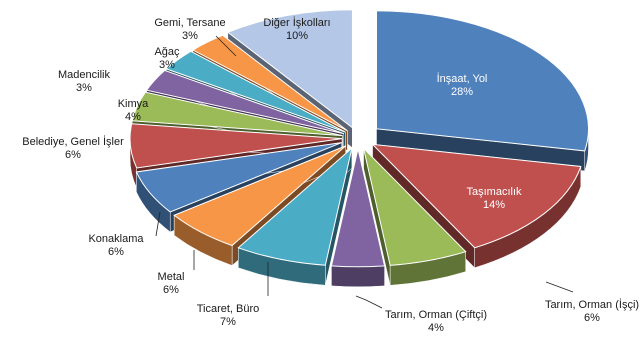 The height and width of the screenshot is (343, 644). I want to click on slice-label-name: Tarım, Orman (İşçi), so click(592, 304).